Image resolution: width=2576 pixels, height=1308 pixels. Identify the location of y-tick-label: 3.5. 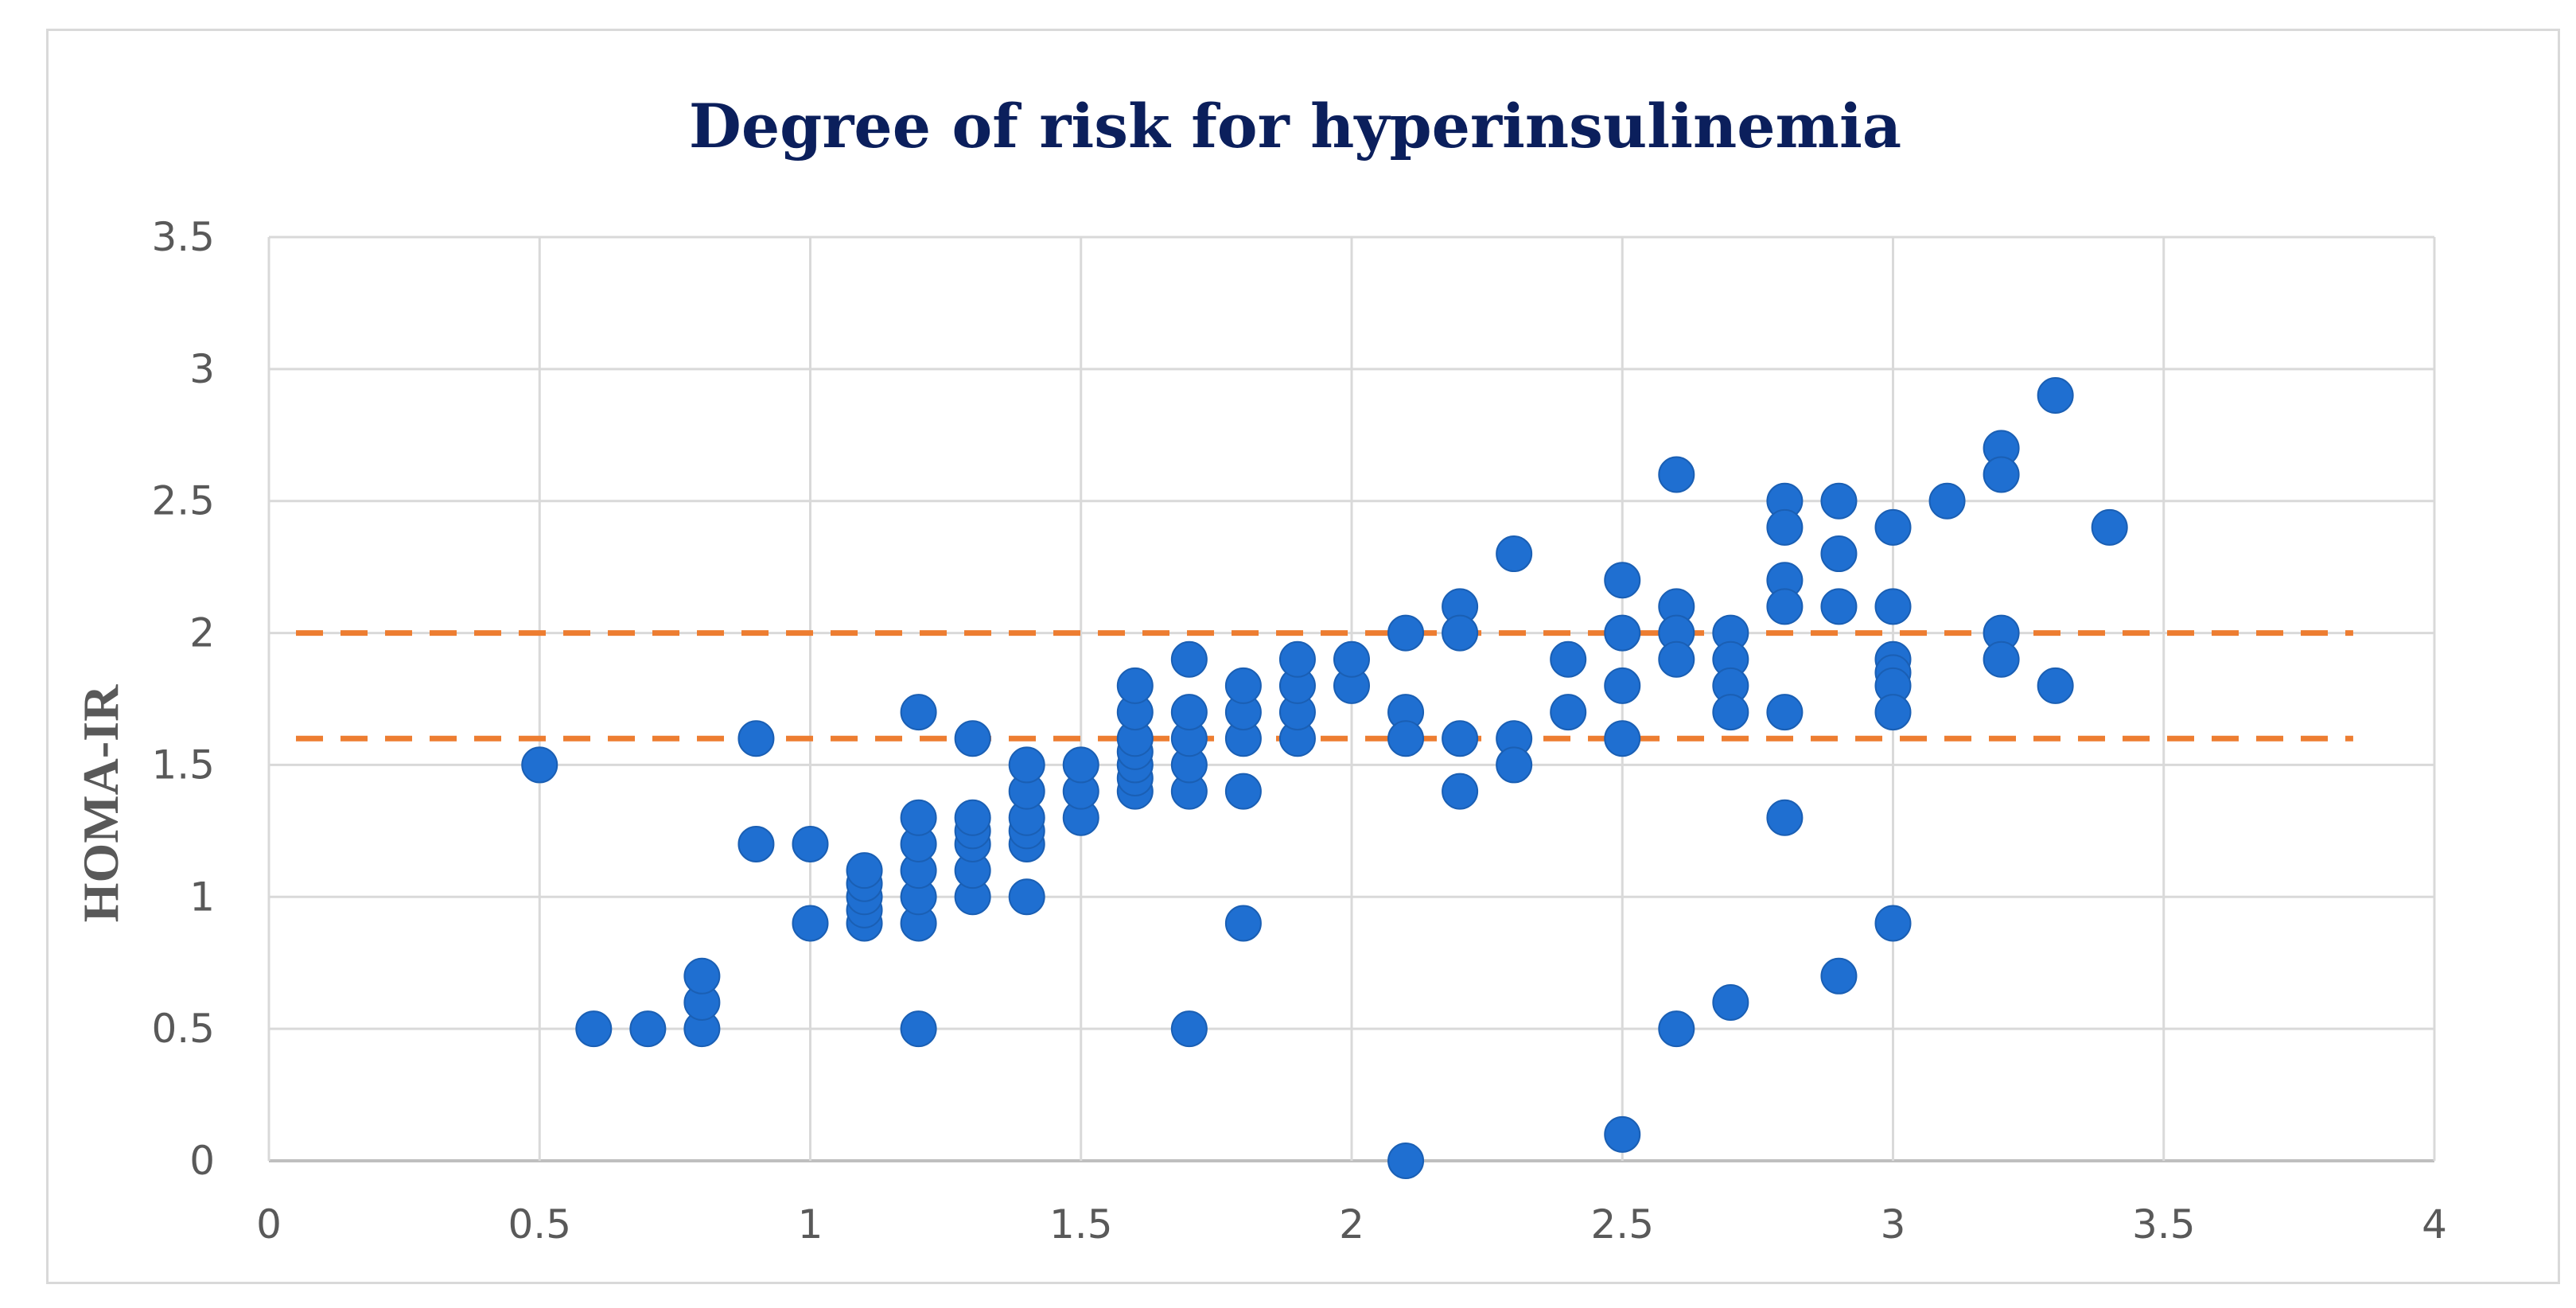
(183, 237).